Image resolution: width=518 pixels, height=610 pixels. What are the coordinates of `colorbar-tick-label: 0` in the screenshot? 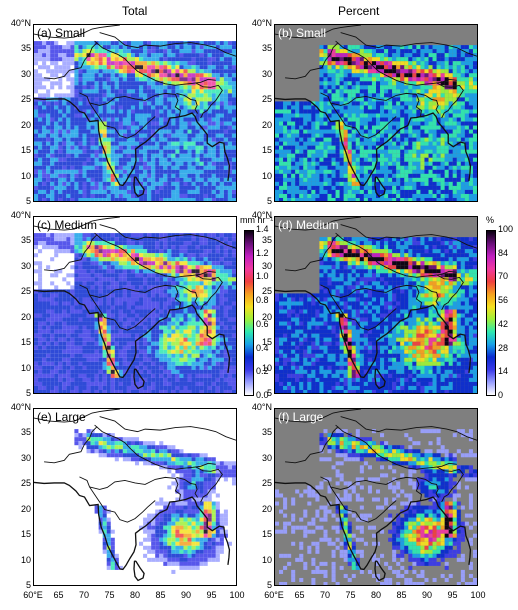 It's located at (501, 395).